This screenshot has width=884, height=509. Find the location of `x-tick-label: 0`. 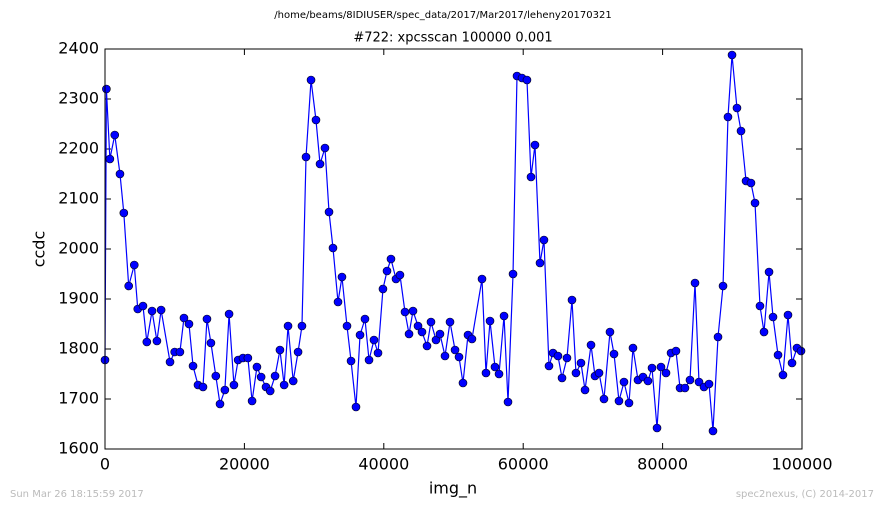

x-tick-label: 0 is located at coordinates (105, 464).